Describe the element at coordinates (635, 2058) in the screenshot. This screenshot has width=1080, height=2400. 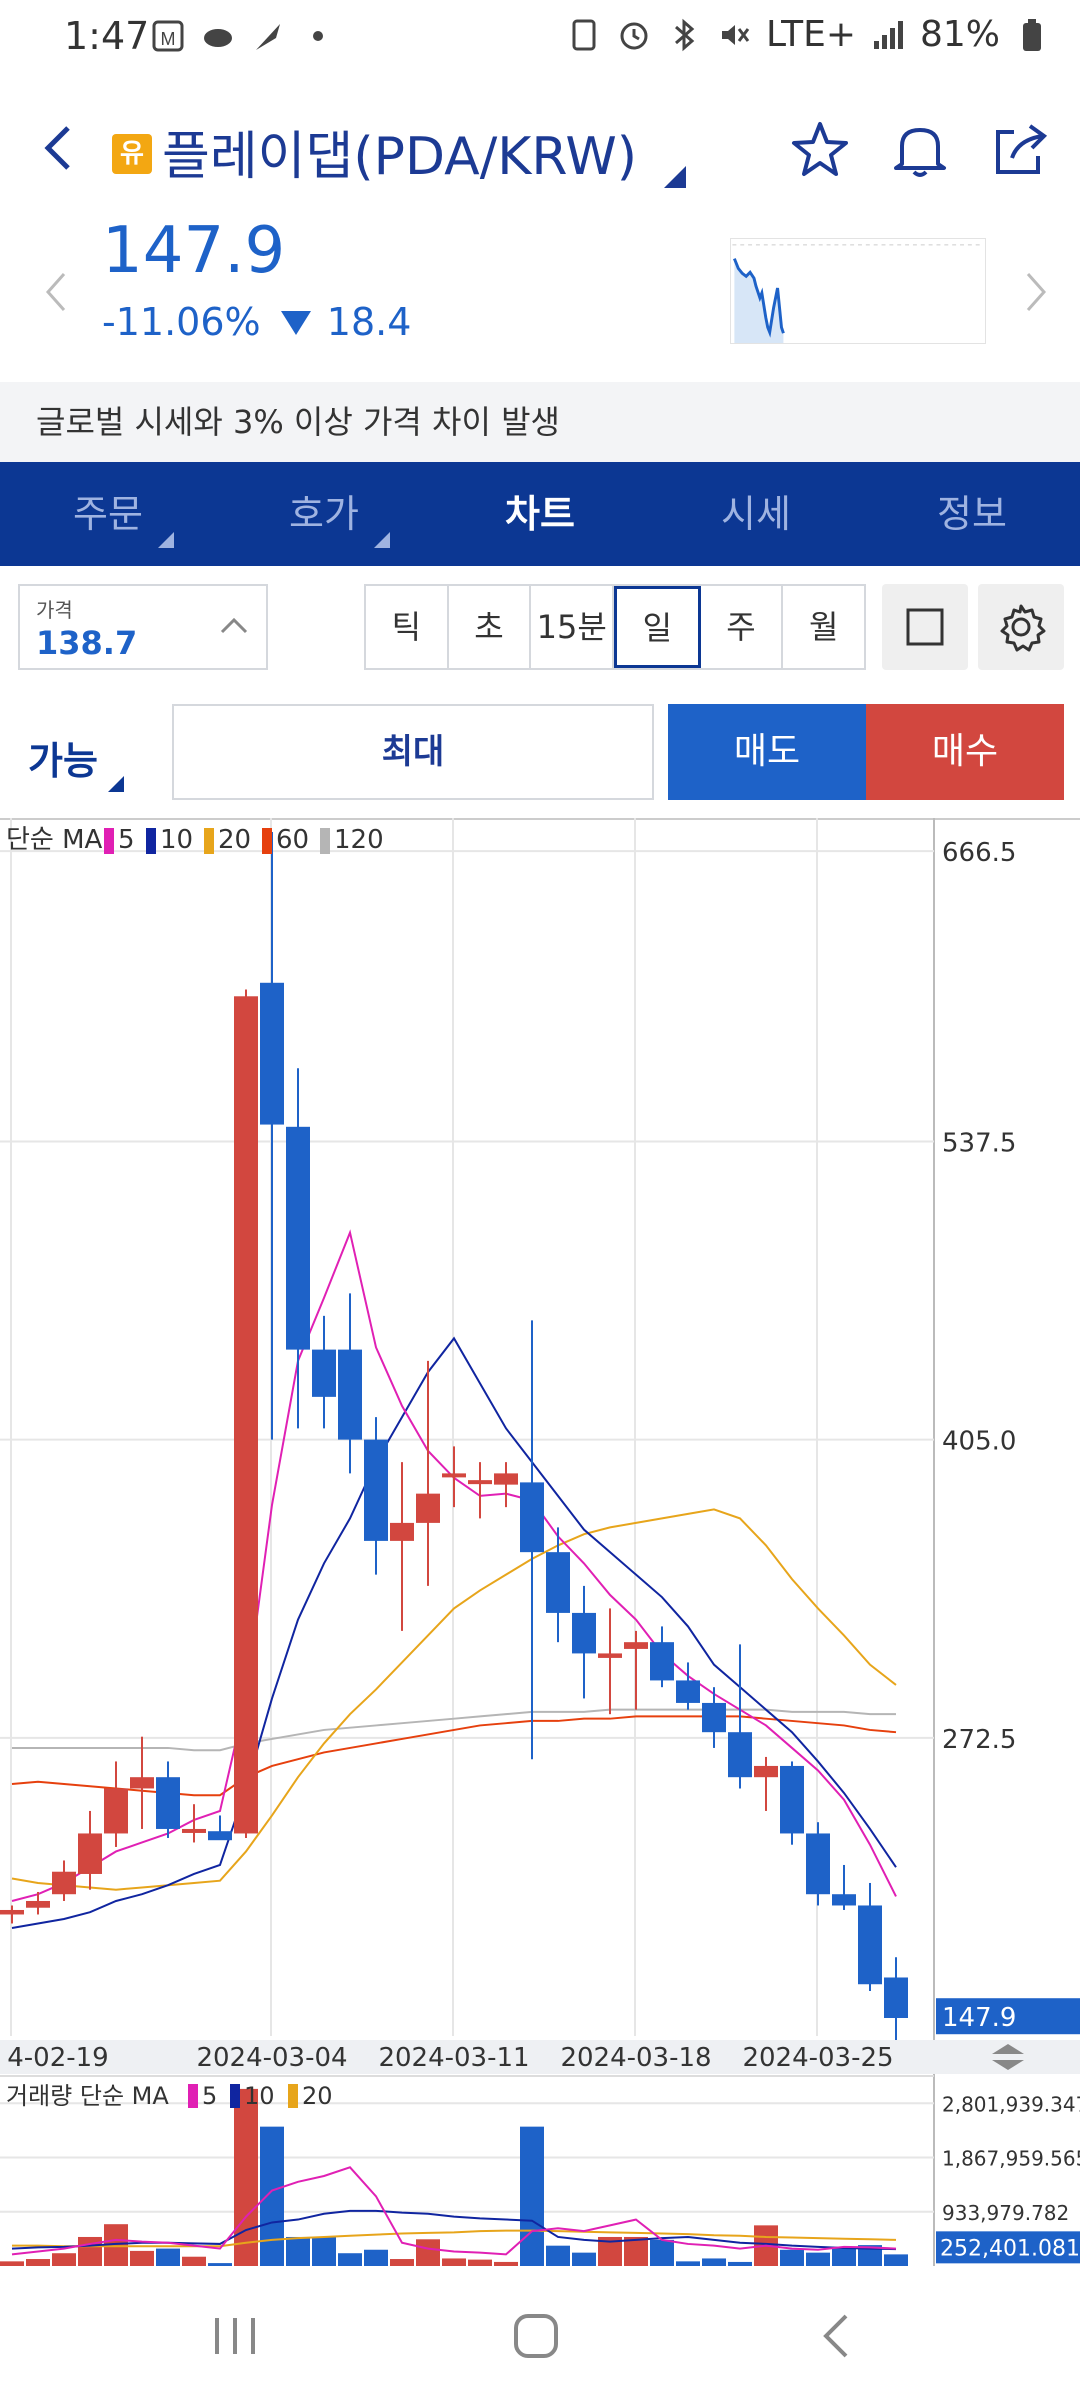
I see `x-tick-label: 2024-03-18` at that location.